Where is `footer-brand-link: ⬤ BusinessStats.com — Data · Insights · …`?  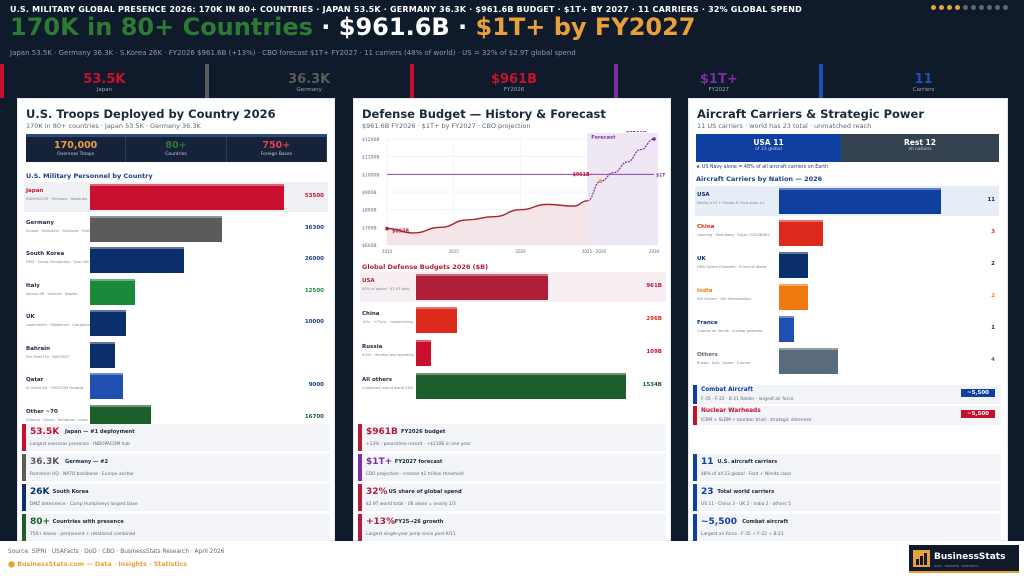 footer-brand-link: ⬤ BusinessStats.com — Data · Insights · … is located at coordinates (98, 564).